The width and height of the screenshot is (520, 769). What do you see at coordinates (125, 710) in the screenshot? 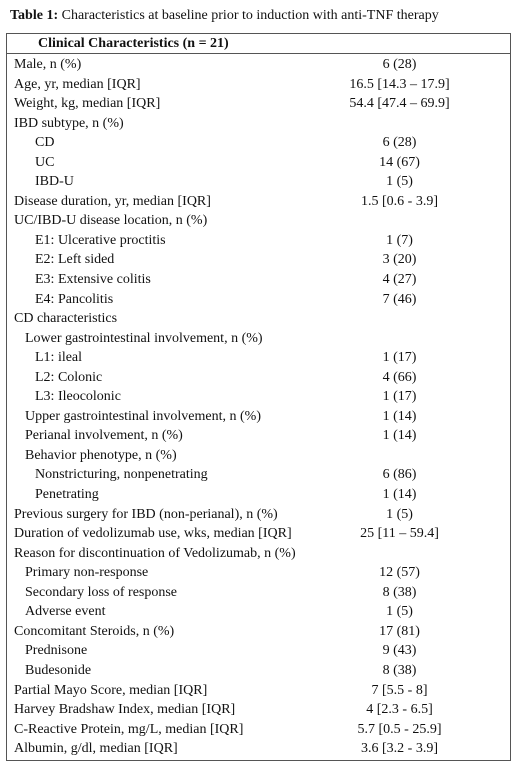
I see `row-label: Harvey Bradshaw Index, median [IQR]` at bounding box center [125, 710].